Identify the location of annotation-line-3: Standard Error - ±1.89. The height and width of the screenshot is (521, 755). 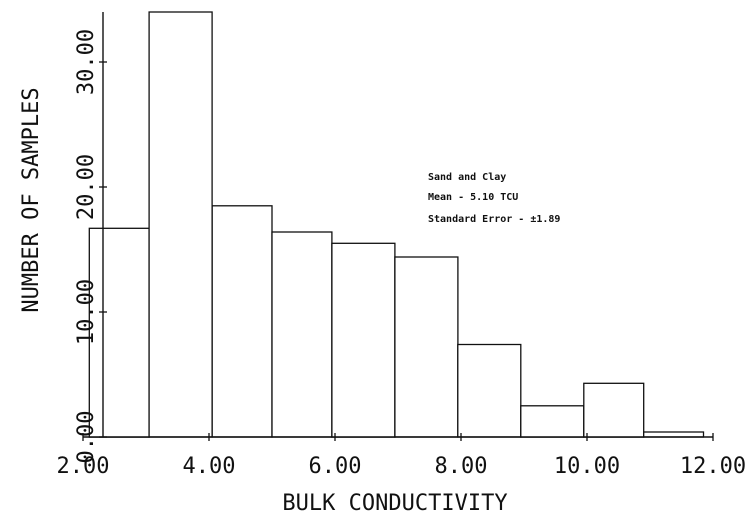
(494, 219).